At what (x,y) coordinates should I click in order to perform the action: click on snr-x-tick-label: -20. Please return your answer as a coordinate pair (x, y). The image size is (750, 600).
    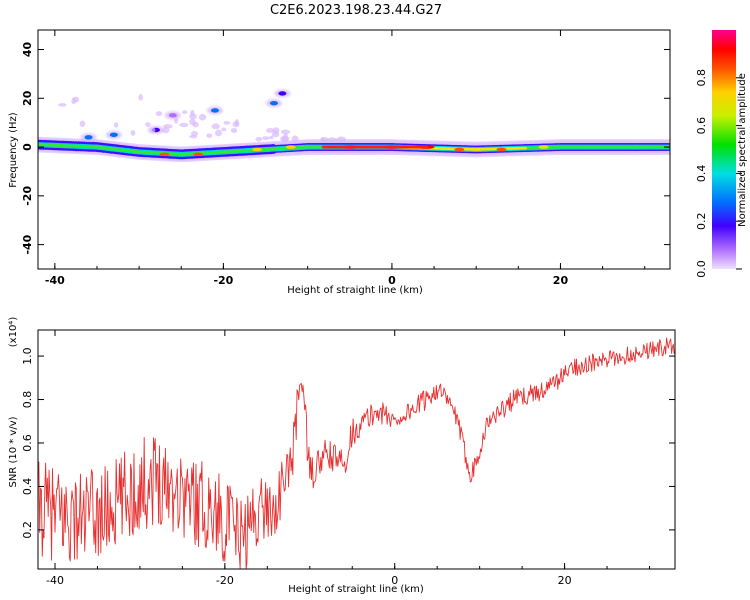
    Looking at the image, I should click on (225, 580).